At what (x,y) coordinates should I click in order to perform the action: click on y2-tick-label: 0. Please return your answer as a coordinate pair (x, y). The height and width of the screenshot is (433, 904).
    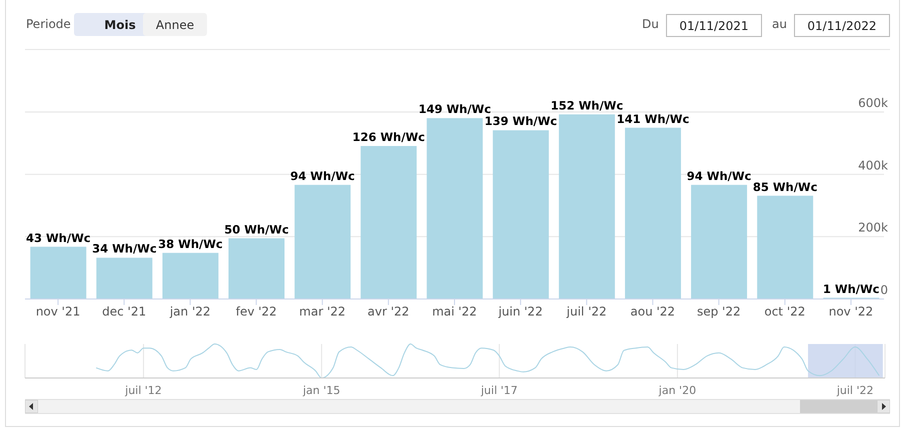
    Looking at the image, I should click on (884, 290).